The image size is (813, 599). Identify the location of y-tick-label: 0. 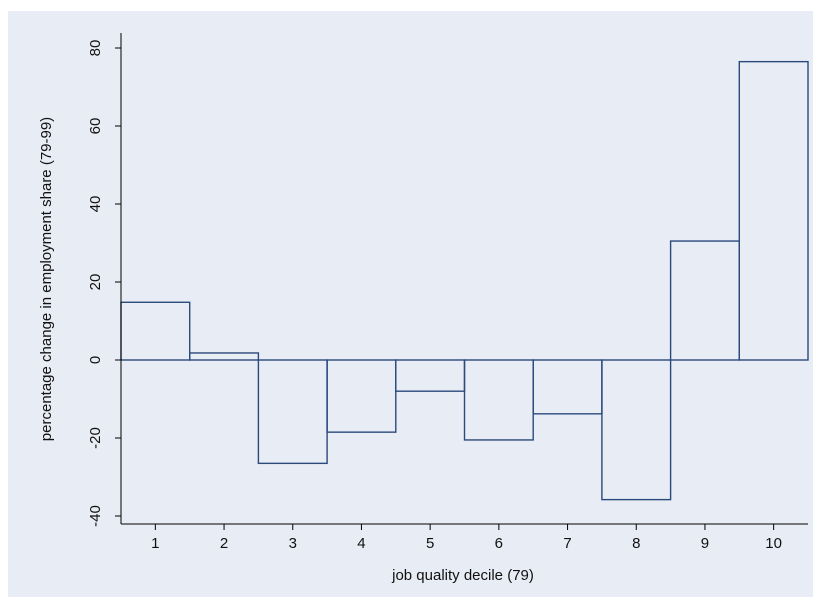
(95, 360).